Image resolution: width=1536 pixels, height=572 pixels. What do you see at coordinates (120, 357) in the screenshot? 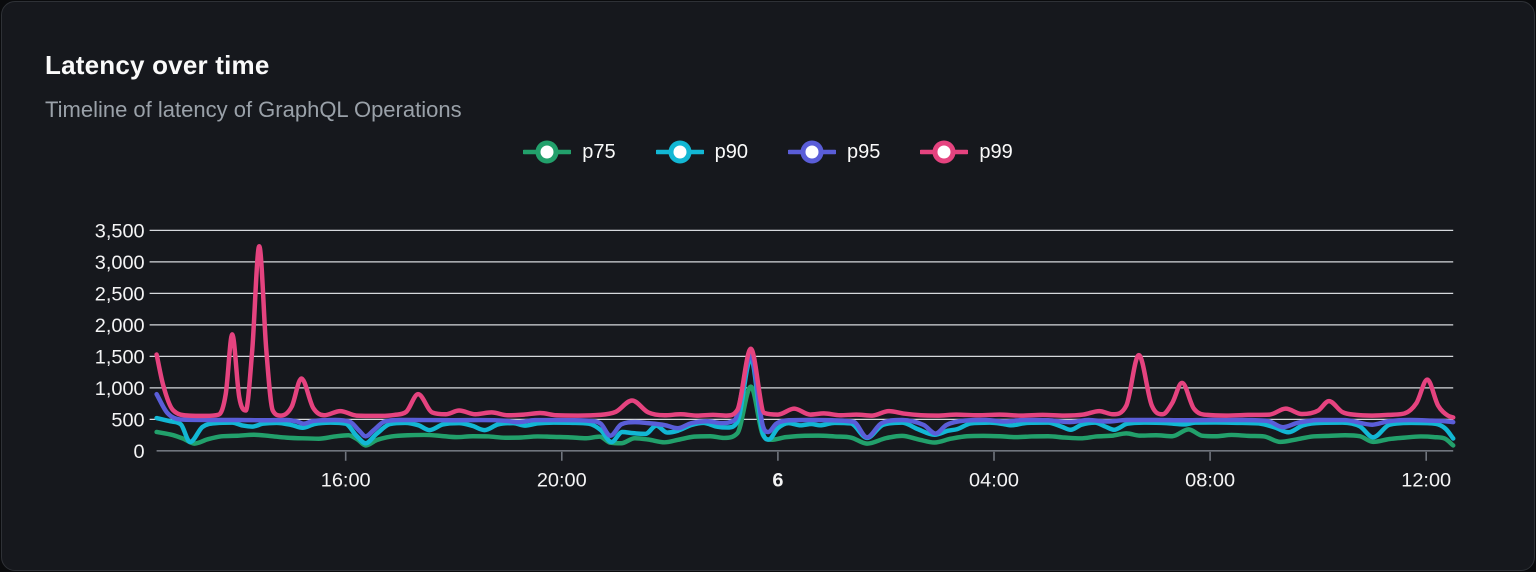
I see `y-tick-label: 1,500` at bounding box center [120, 357].